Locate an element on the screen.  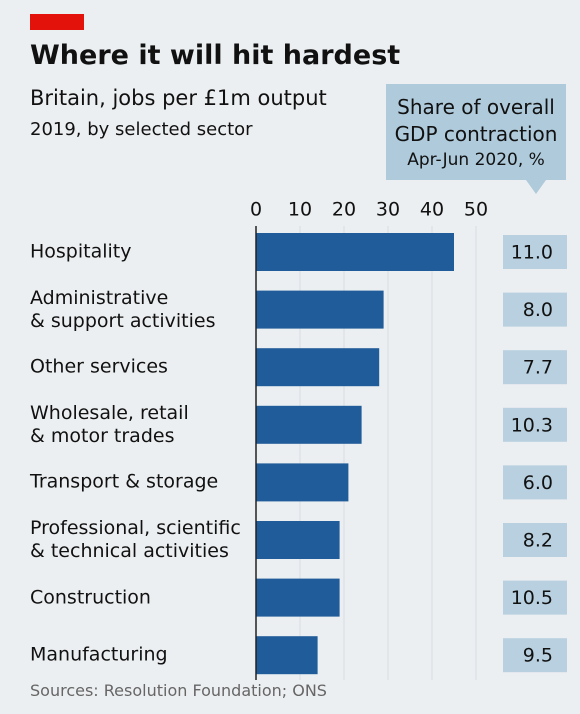
chart-note: 2019, by selected sector is located at coordinates (141, 129).